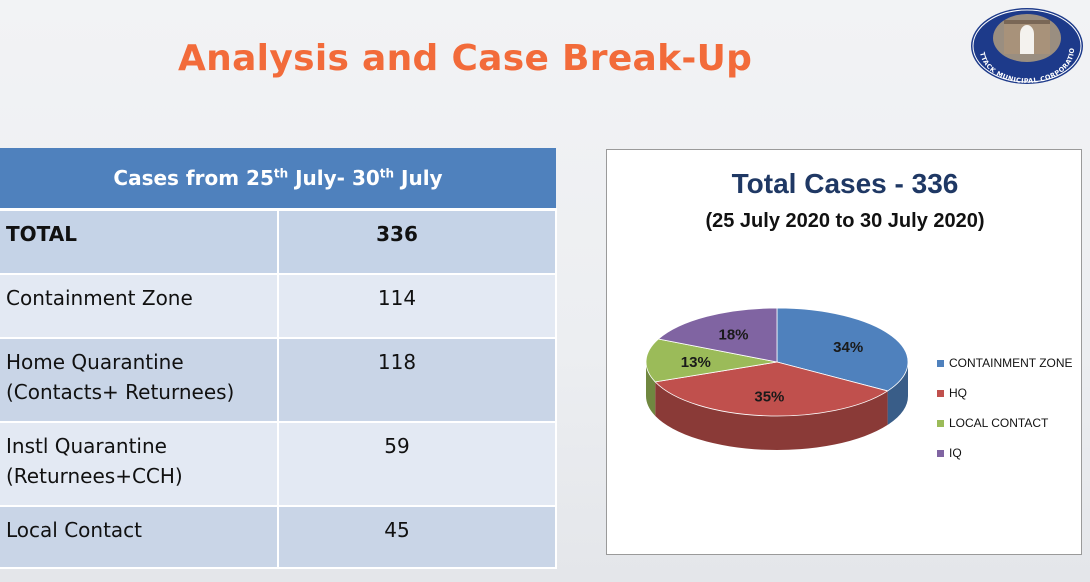 The height and width of the screenshot is (582, 1090). I want to click on row-label: Local Contact, so click(139, 537).